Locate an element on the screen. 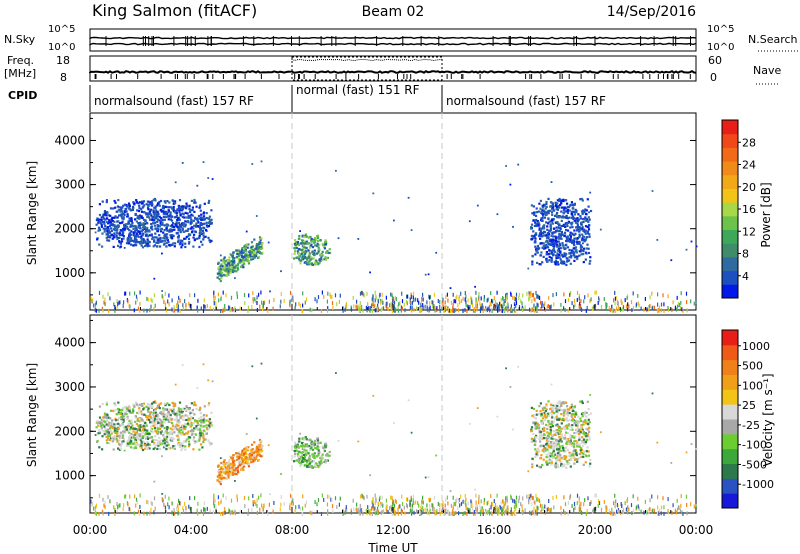 The image size is (800, 554). nsky-right-tick-bottom: 10^0 is located at coordinates (720, 47).